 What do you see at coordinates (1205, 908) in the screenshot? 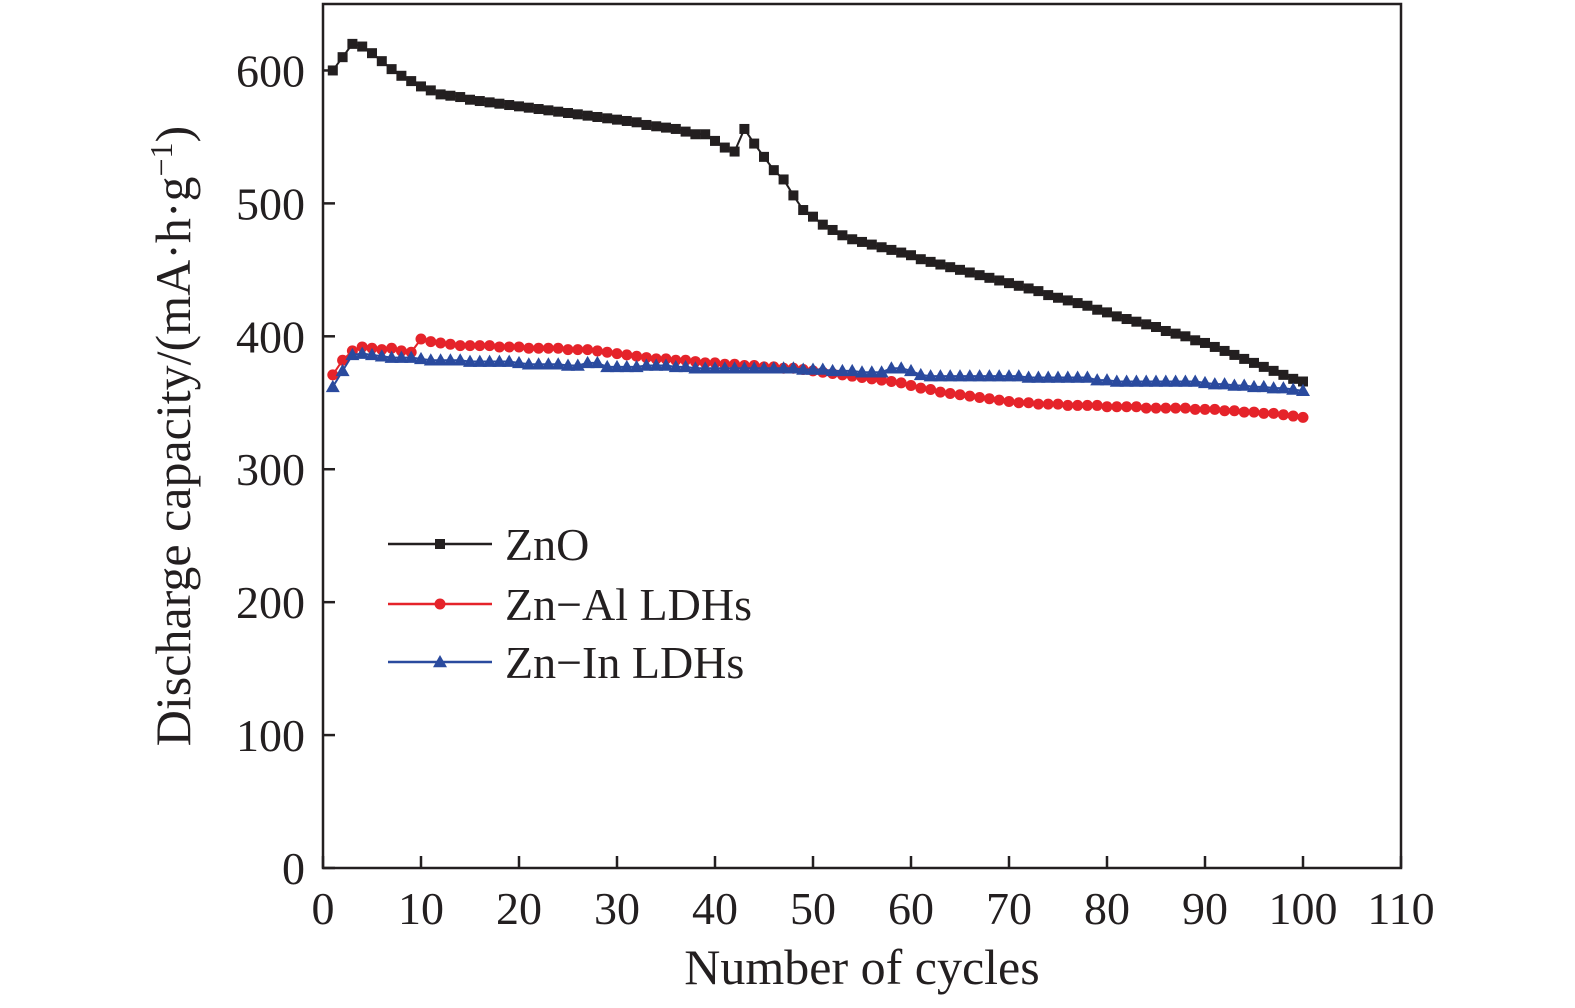
I see `x-tick-label: 90` at bounding box center [1205, 908].